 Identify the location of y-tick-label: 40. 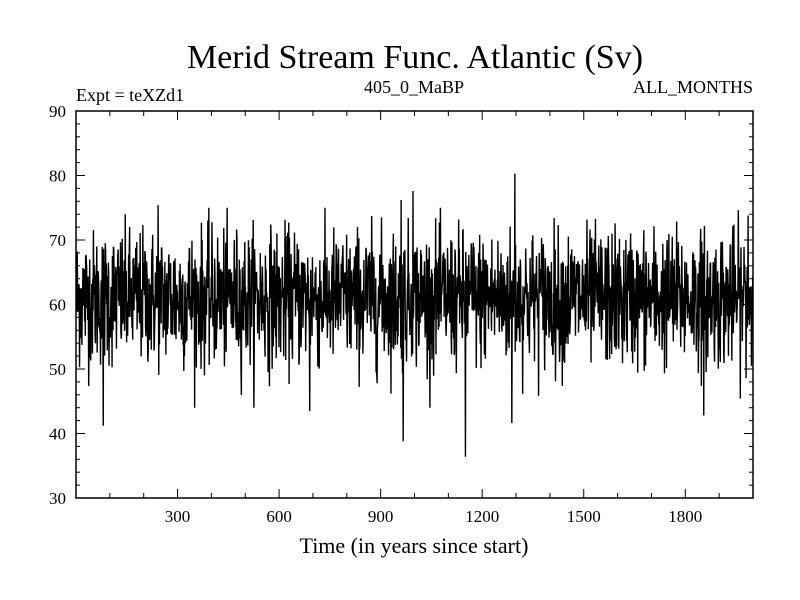
(57, 434).